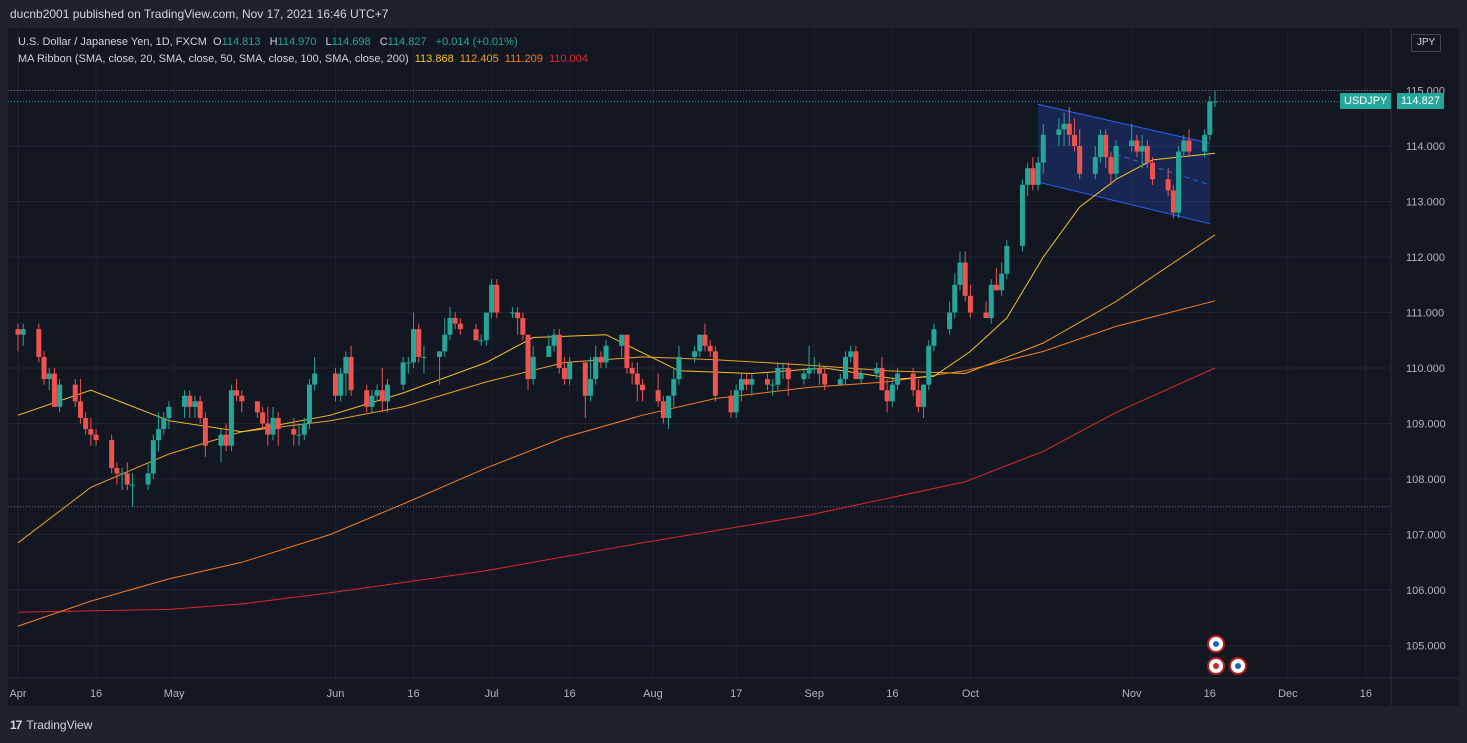 The image size is (1467, 743). Describe the element at coordinates (1426, 480) in the screenshot. I see `price-tick-label: 108.000` at that location.